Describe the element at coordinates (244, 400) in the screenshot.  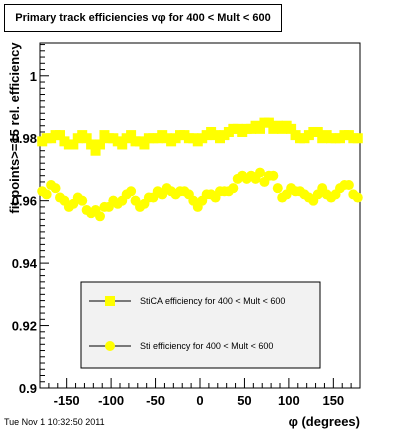
I see `x-tick-label: 50` at that location.